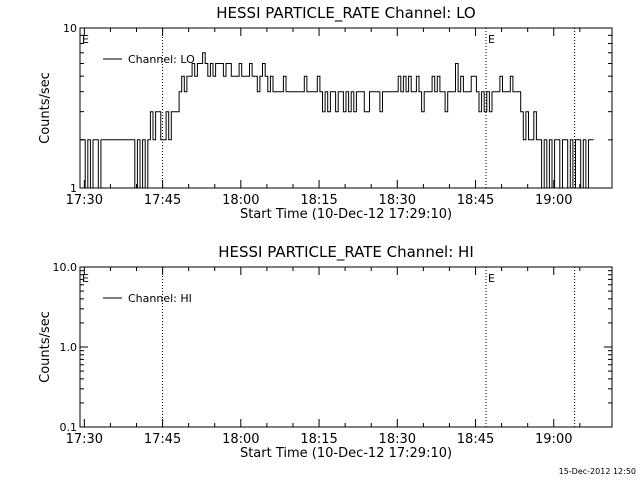  What do you see at coordinates (70, 28) in the screenshot?
I see `y-tick-label: 10` at bounding box center [70, 28].